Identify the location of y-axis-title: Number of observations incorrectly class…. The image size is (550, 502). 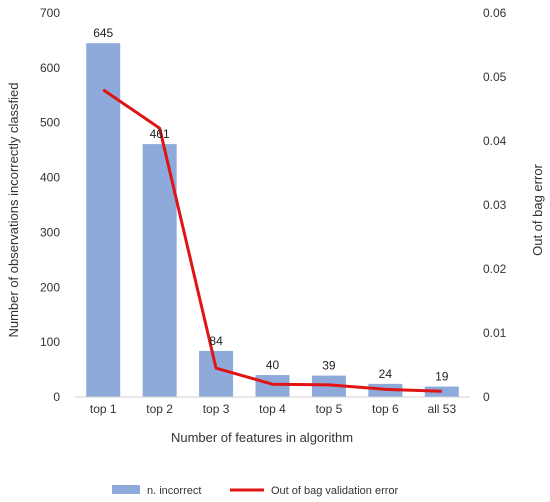
(13, 209).